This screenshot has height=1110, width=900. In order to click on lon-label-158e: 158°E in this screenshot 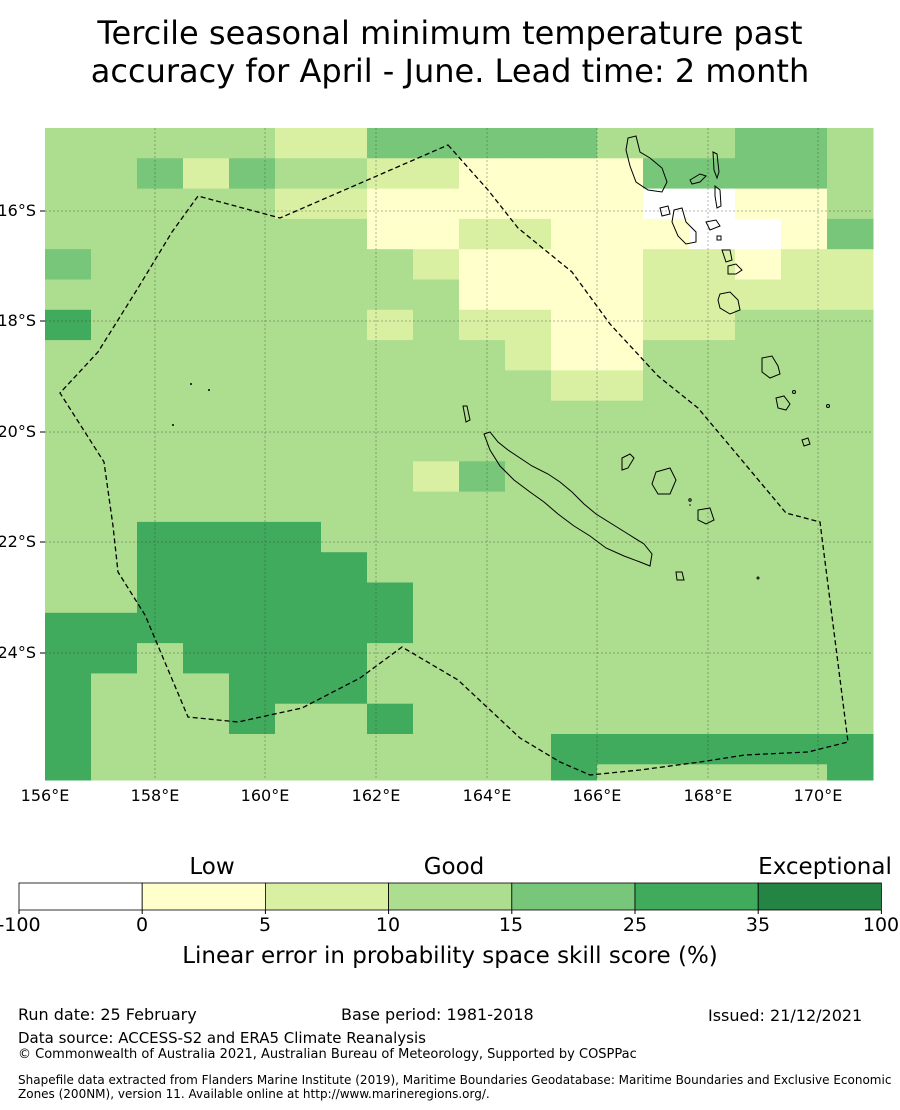, I will do `click(155, 795)`.